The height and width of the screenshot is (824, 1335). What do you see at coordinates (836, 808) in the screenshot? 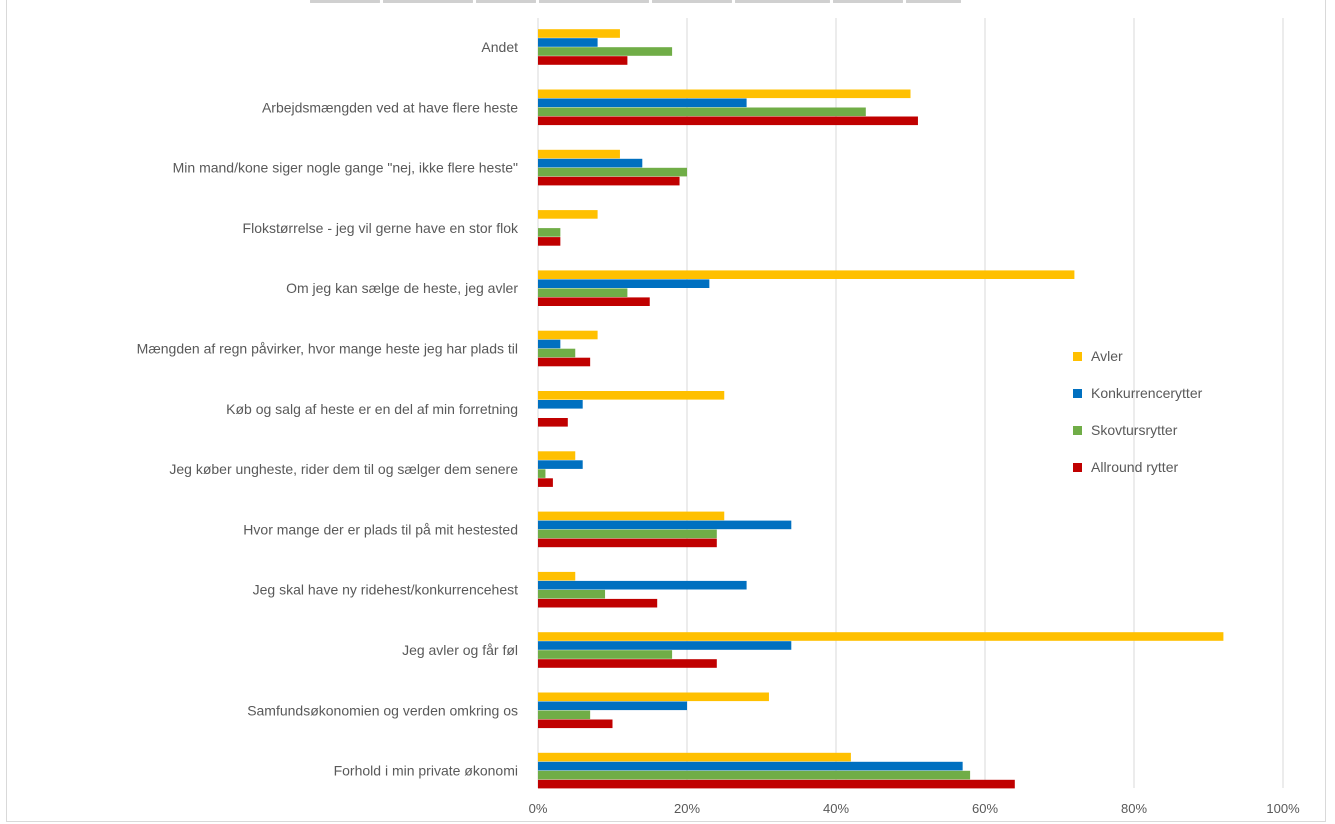
I see `x-tick-label: 40%` at bounding box center [836, 808].